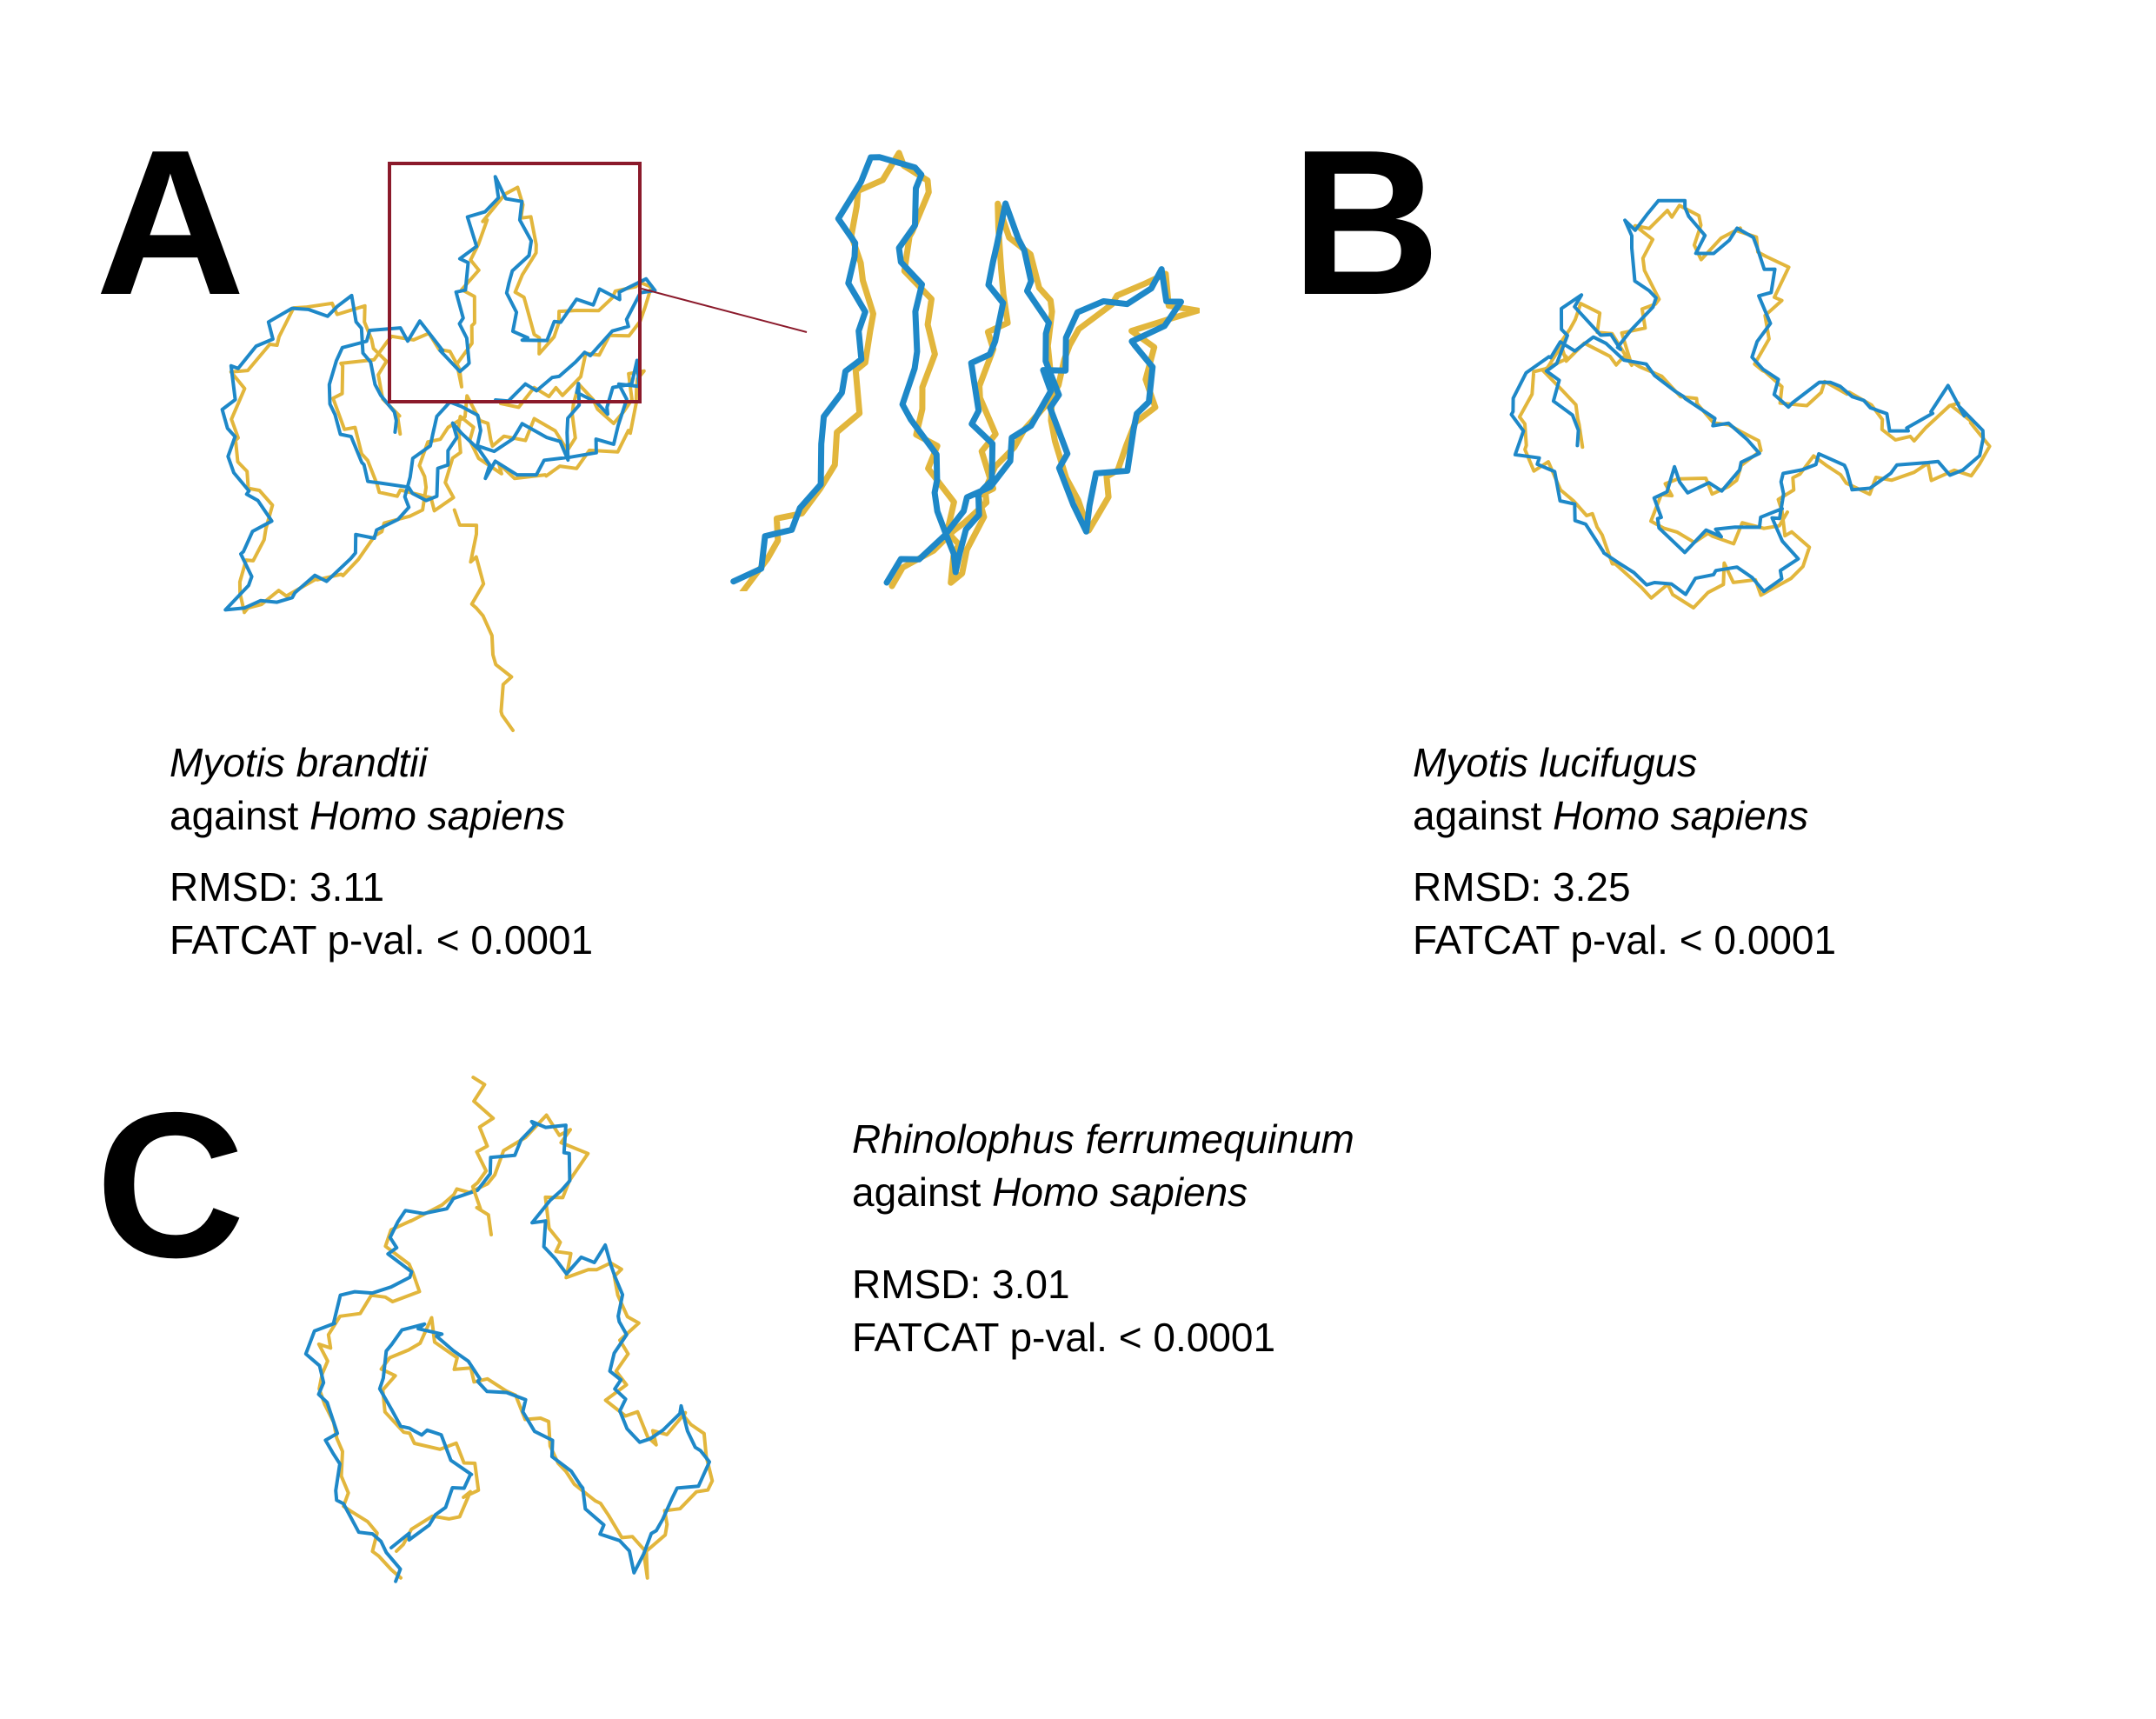  What do you see at coordinates (483, 1156) in the screenshot?
I see `gold-tail-c` at bounding box center [483, 1156].